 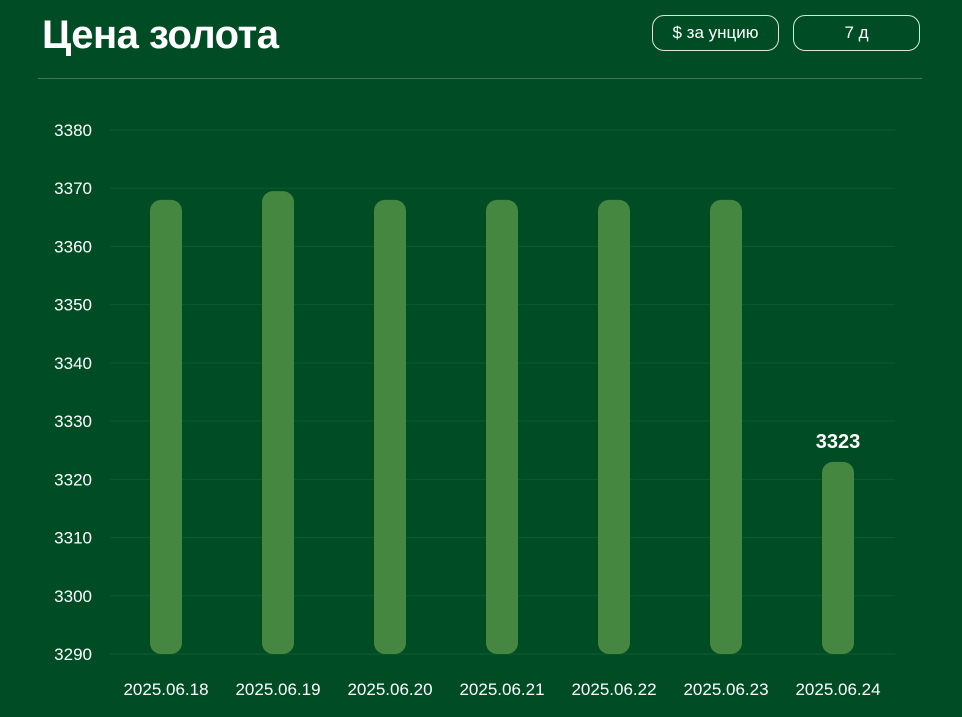 What do you see at coordinates (165, 689) in the screenshot?
I see `x-tick-label: 2025.06.18` at bounding box center [165, 689].